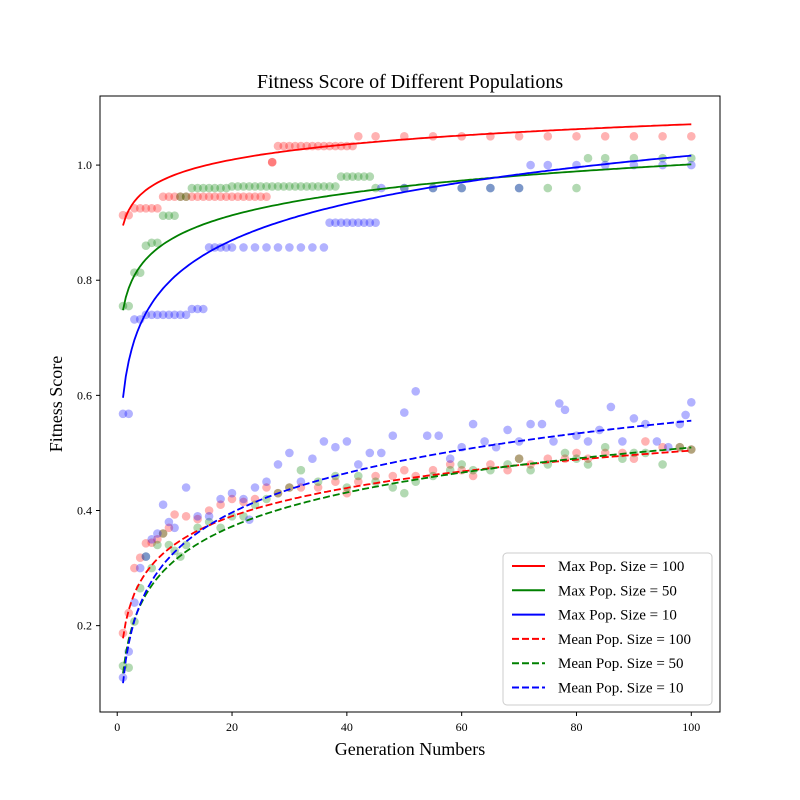  I want to click on scatter-point-s4-p26, so click(375, 482).